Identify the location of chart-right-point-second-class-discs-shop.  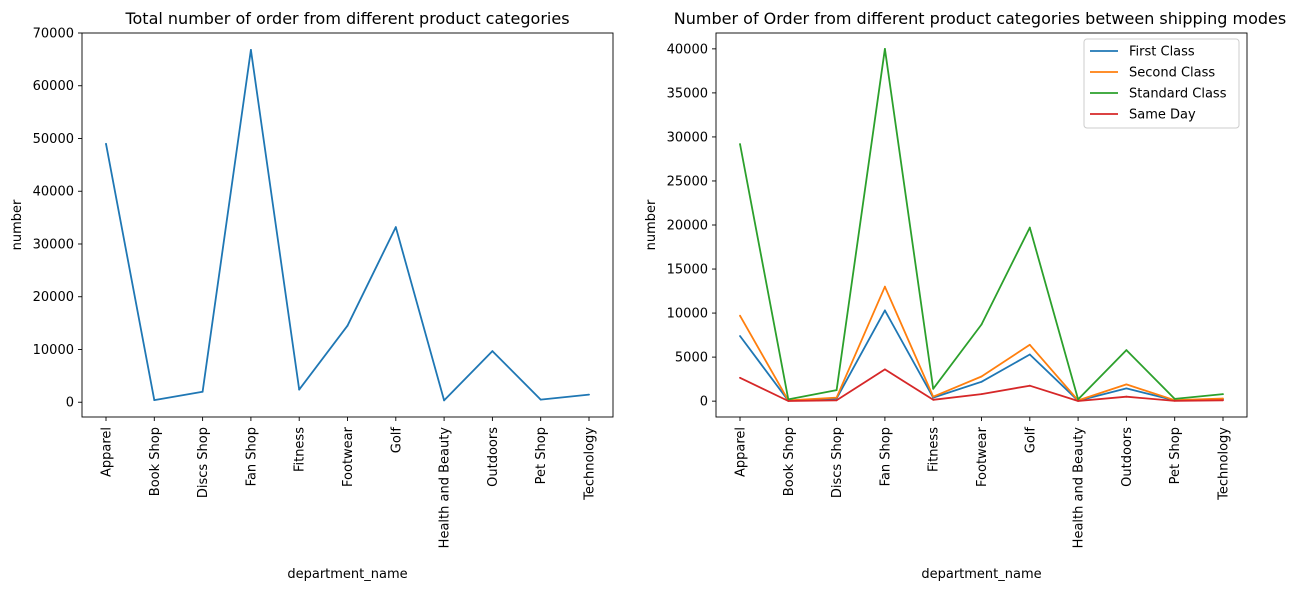
(836, 397).